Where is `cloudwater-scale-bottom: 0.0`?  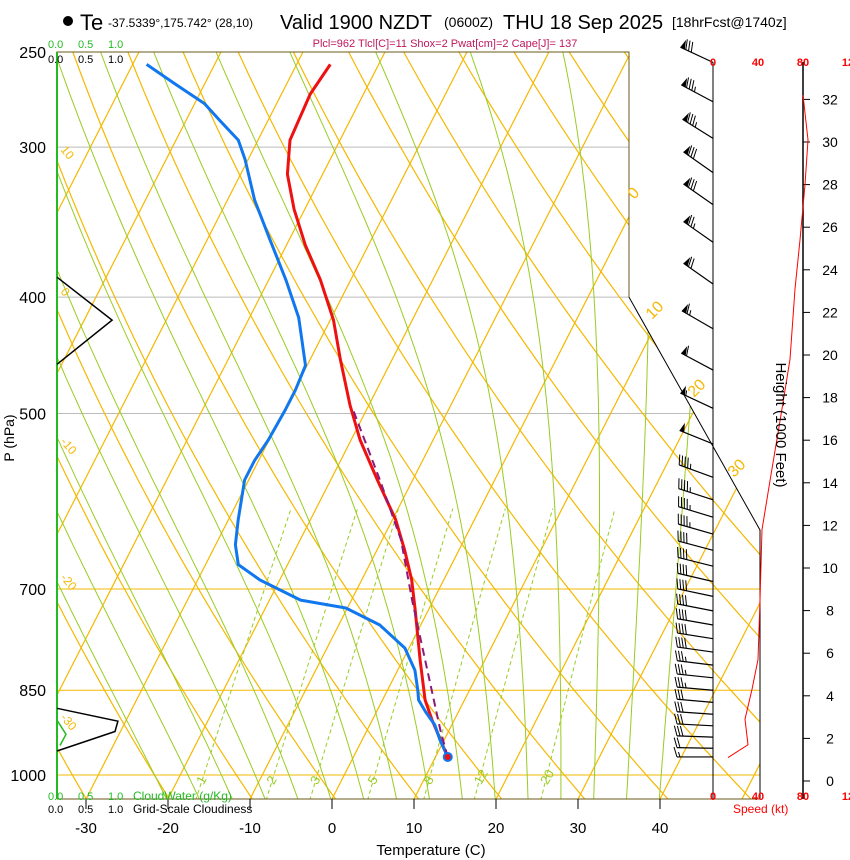 cloudwater-scale-bottom: 0.0 is located at coordinates (55, 797).